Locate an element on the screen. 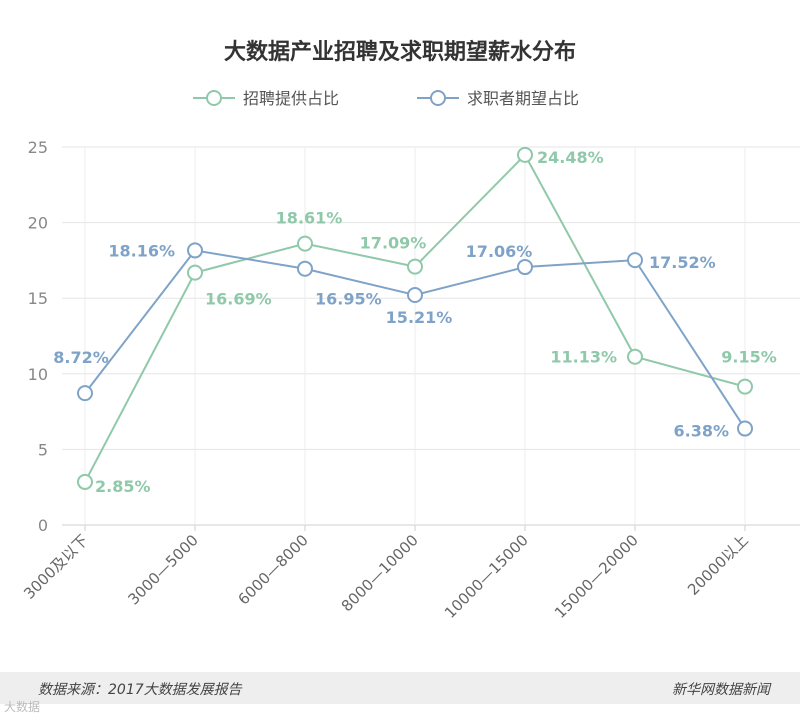 This screenshot has width=800, height=719. y-tick-label: 0 is located at coordinates (43, 525).